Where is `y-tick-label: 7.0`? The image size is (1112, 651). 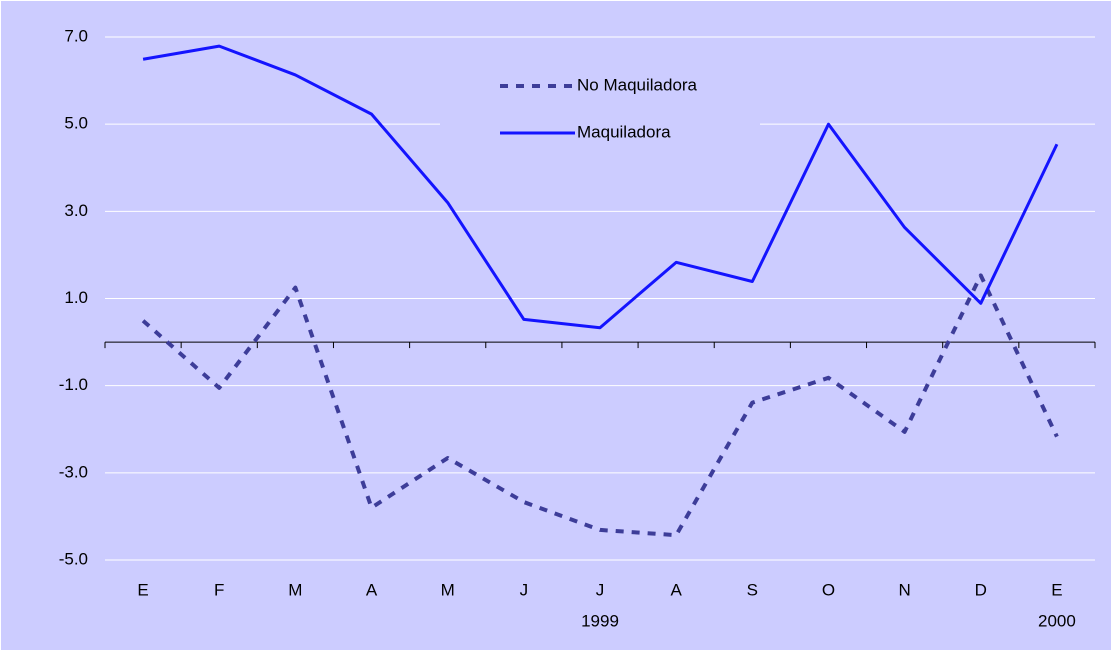 y-tick-label: 7.0 is located at coordinates (76, 35).